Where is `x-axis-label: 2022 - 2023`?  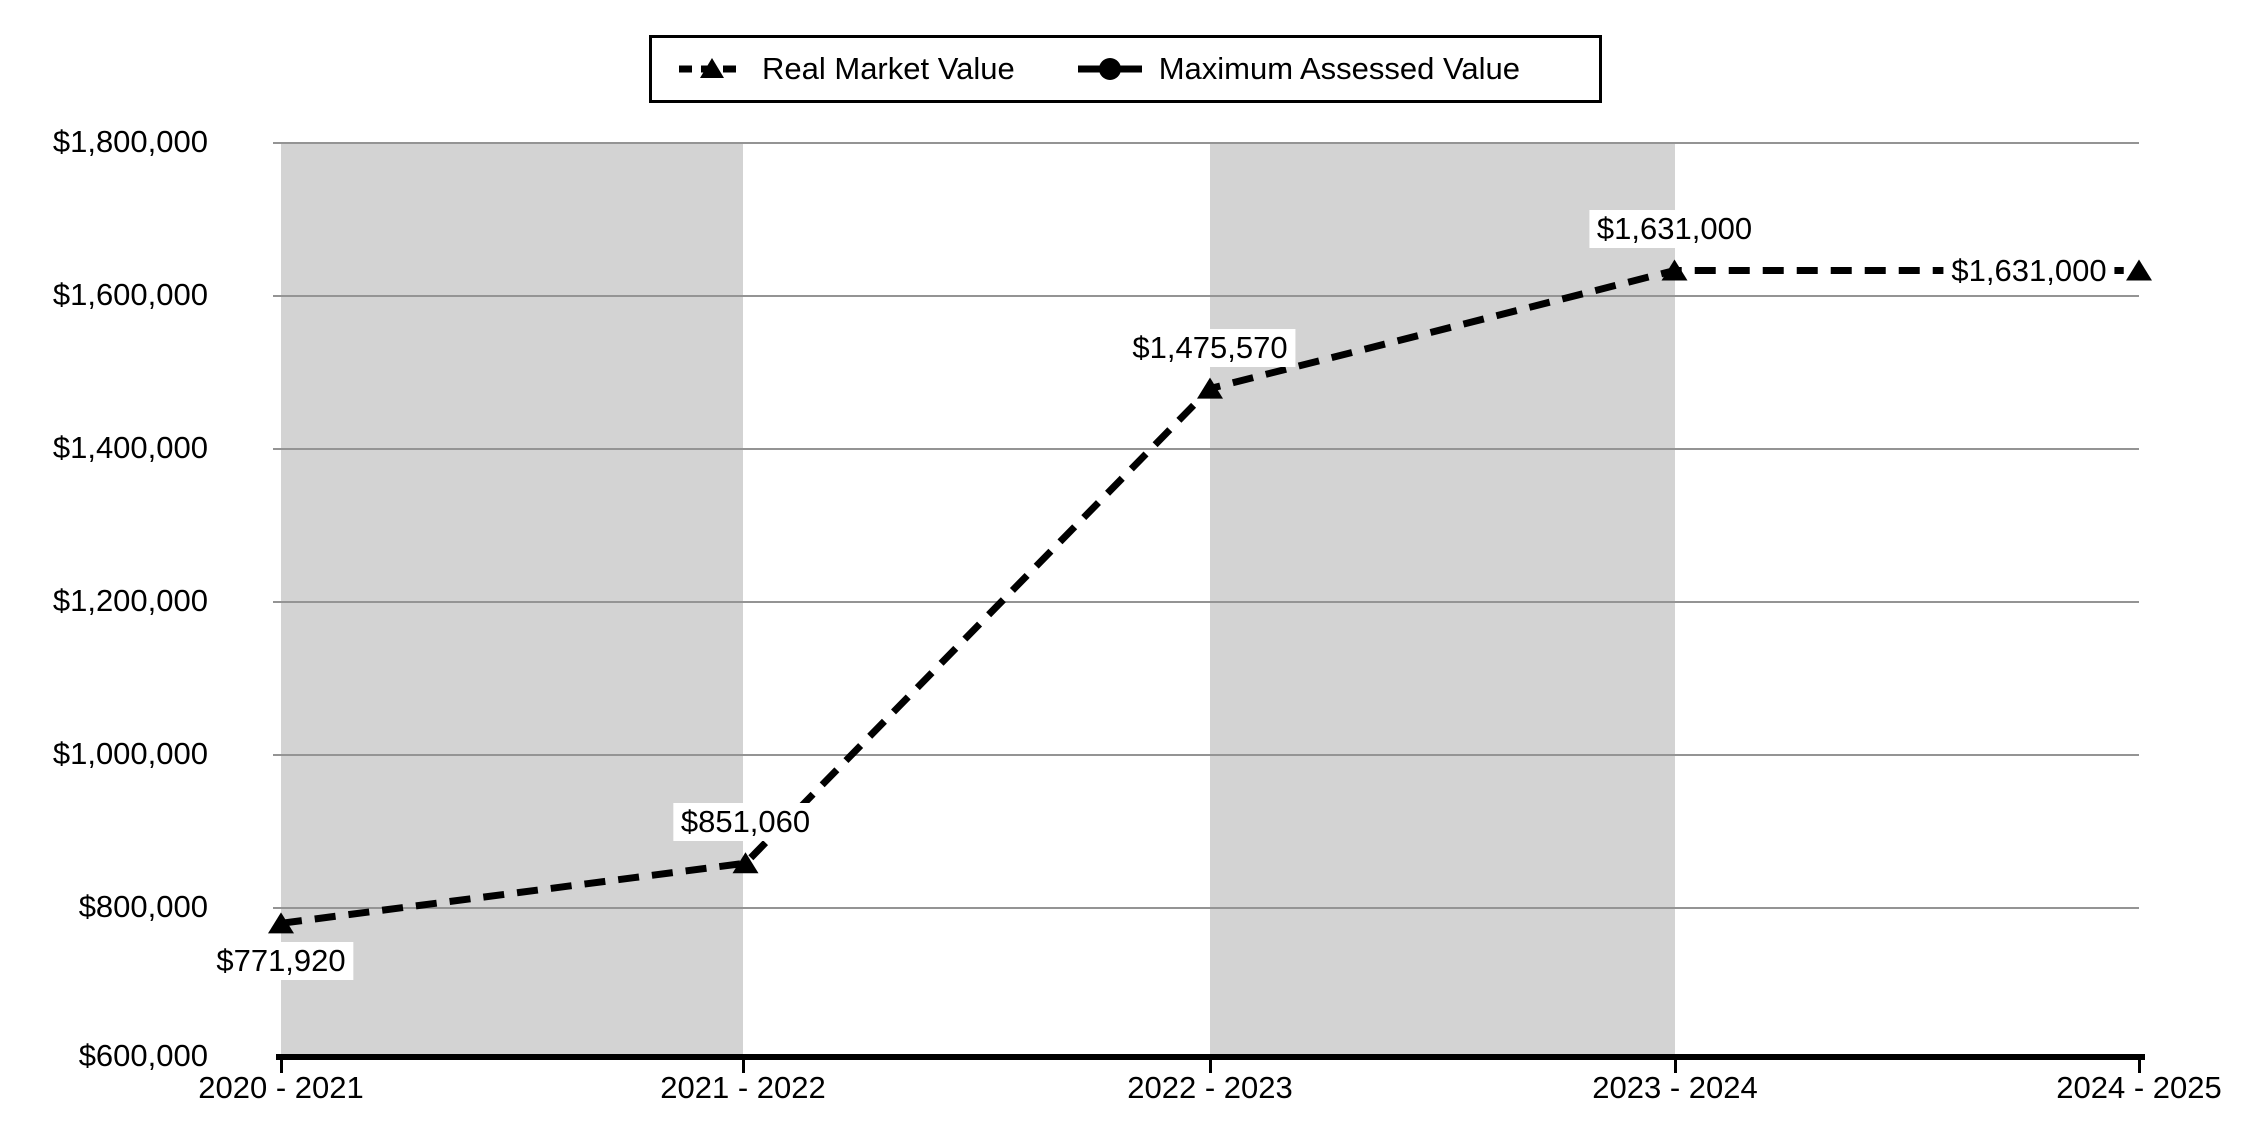
x-axis-label: 2022 - 2023 is located at coordinates (1210, 1087).